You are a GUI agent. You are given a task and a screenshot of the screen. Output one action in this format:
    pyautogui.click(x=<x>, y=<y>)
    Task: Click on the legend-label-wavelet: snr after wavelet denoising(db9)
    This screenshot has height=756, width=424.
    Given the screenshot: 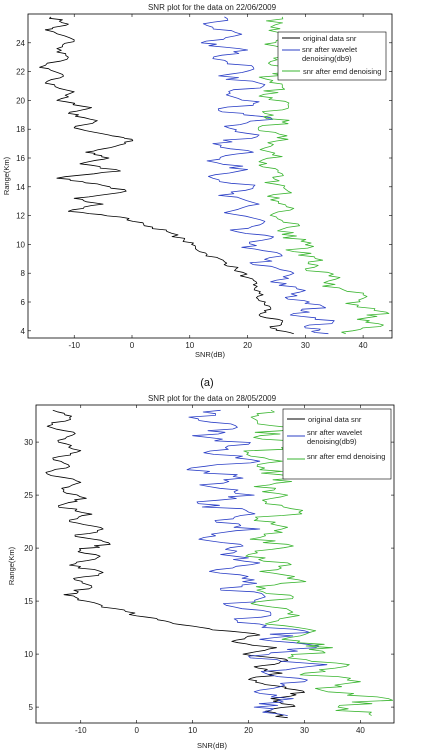 What is the action you would take?
    pyautogui.click(x=330, y=54)
    